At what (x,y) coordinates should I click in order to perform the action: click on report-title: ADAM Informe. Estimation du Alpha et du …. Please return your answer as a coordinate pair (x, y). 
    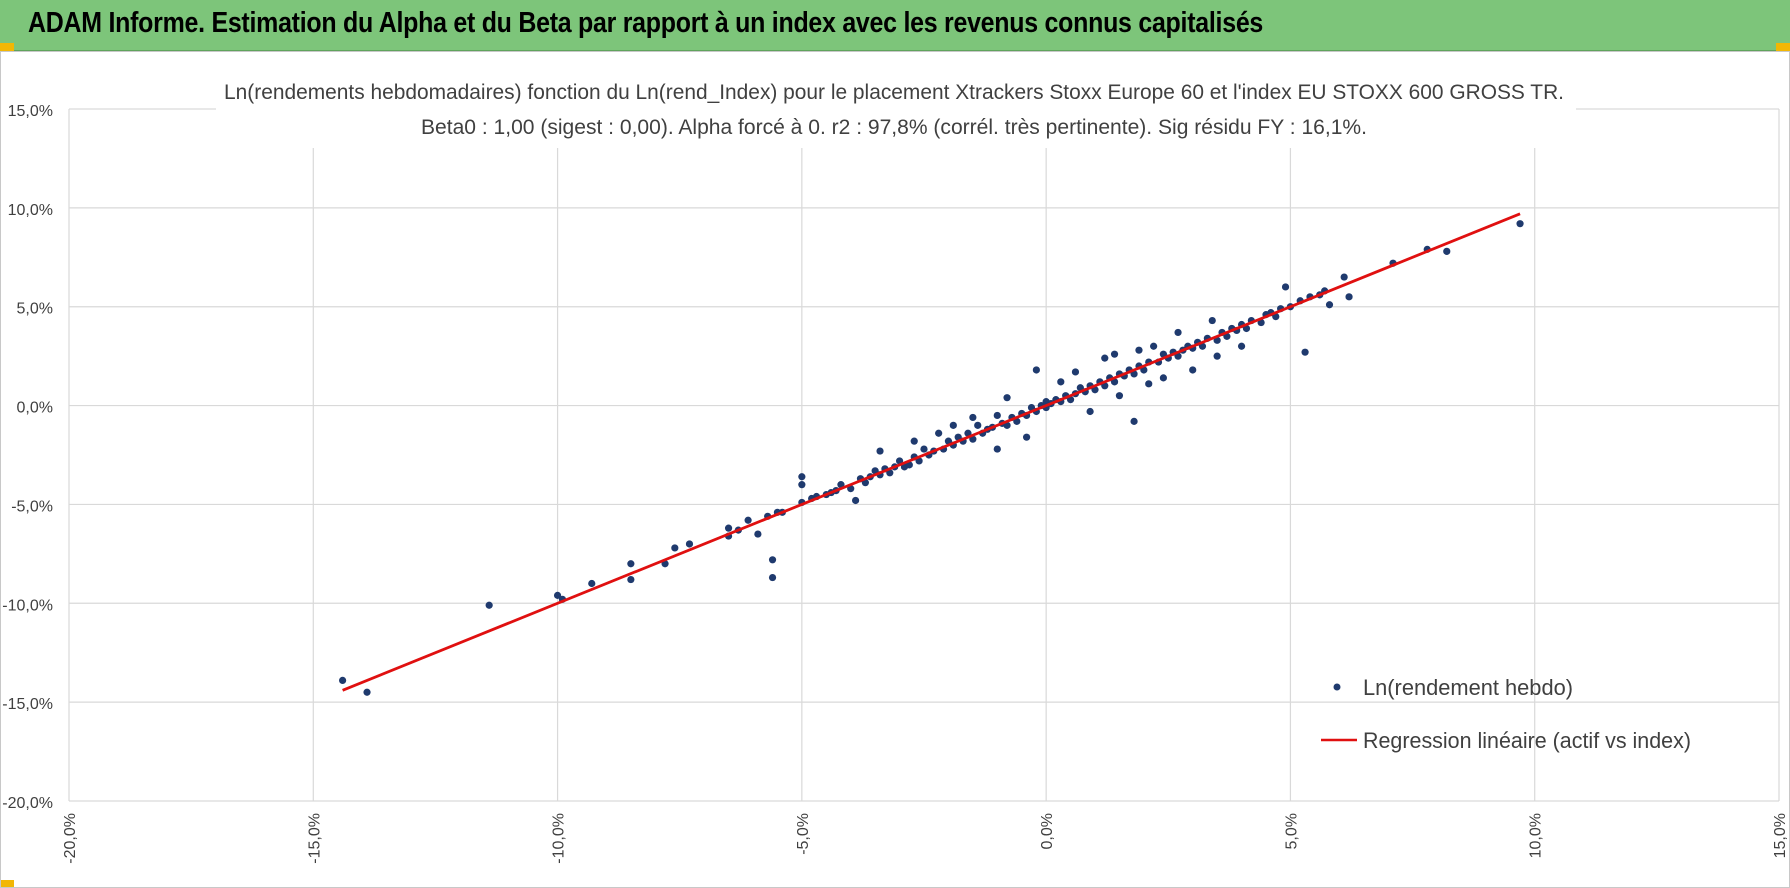
    Looking at the image, I should click on (646, 23).